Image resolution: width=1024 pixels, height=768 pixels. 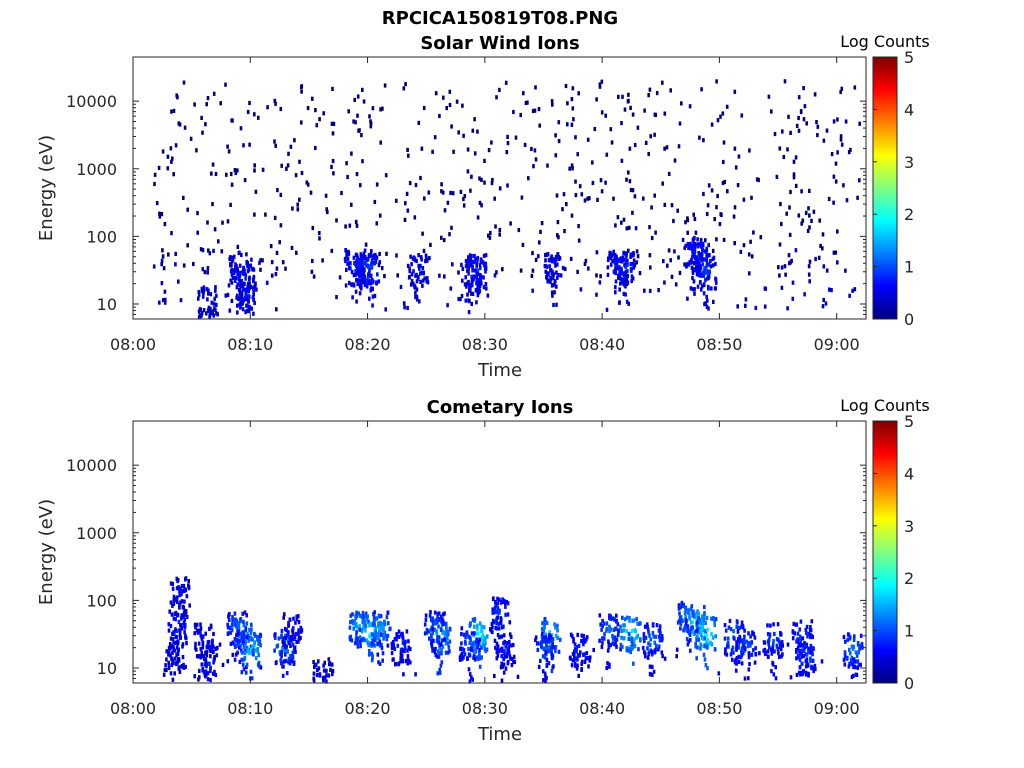 I want to click on y-axis-label: Energy (eV), so click(x=46, y=552).